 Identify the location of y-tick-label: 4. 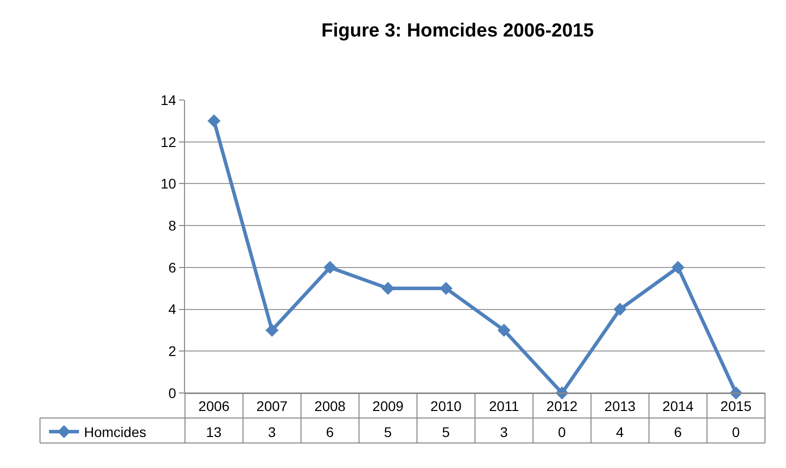
(172, 309).